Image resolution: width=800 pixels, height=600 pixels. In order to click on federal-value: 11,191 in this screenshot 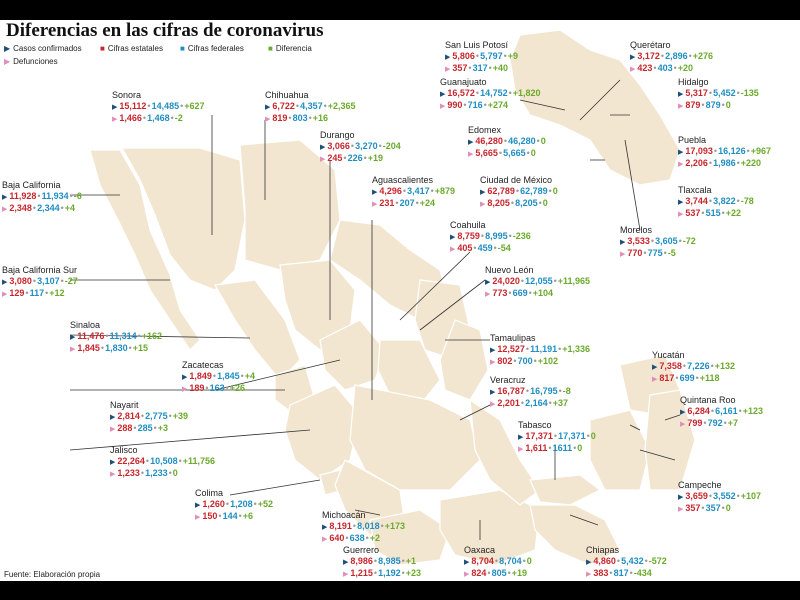, I will do `click(544, 349)`.